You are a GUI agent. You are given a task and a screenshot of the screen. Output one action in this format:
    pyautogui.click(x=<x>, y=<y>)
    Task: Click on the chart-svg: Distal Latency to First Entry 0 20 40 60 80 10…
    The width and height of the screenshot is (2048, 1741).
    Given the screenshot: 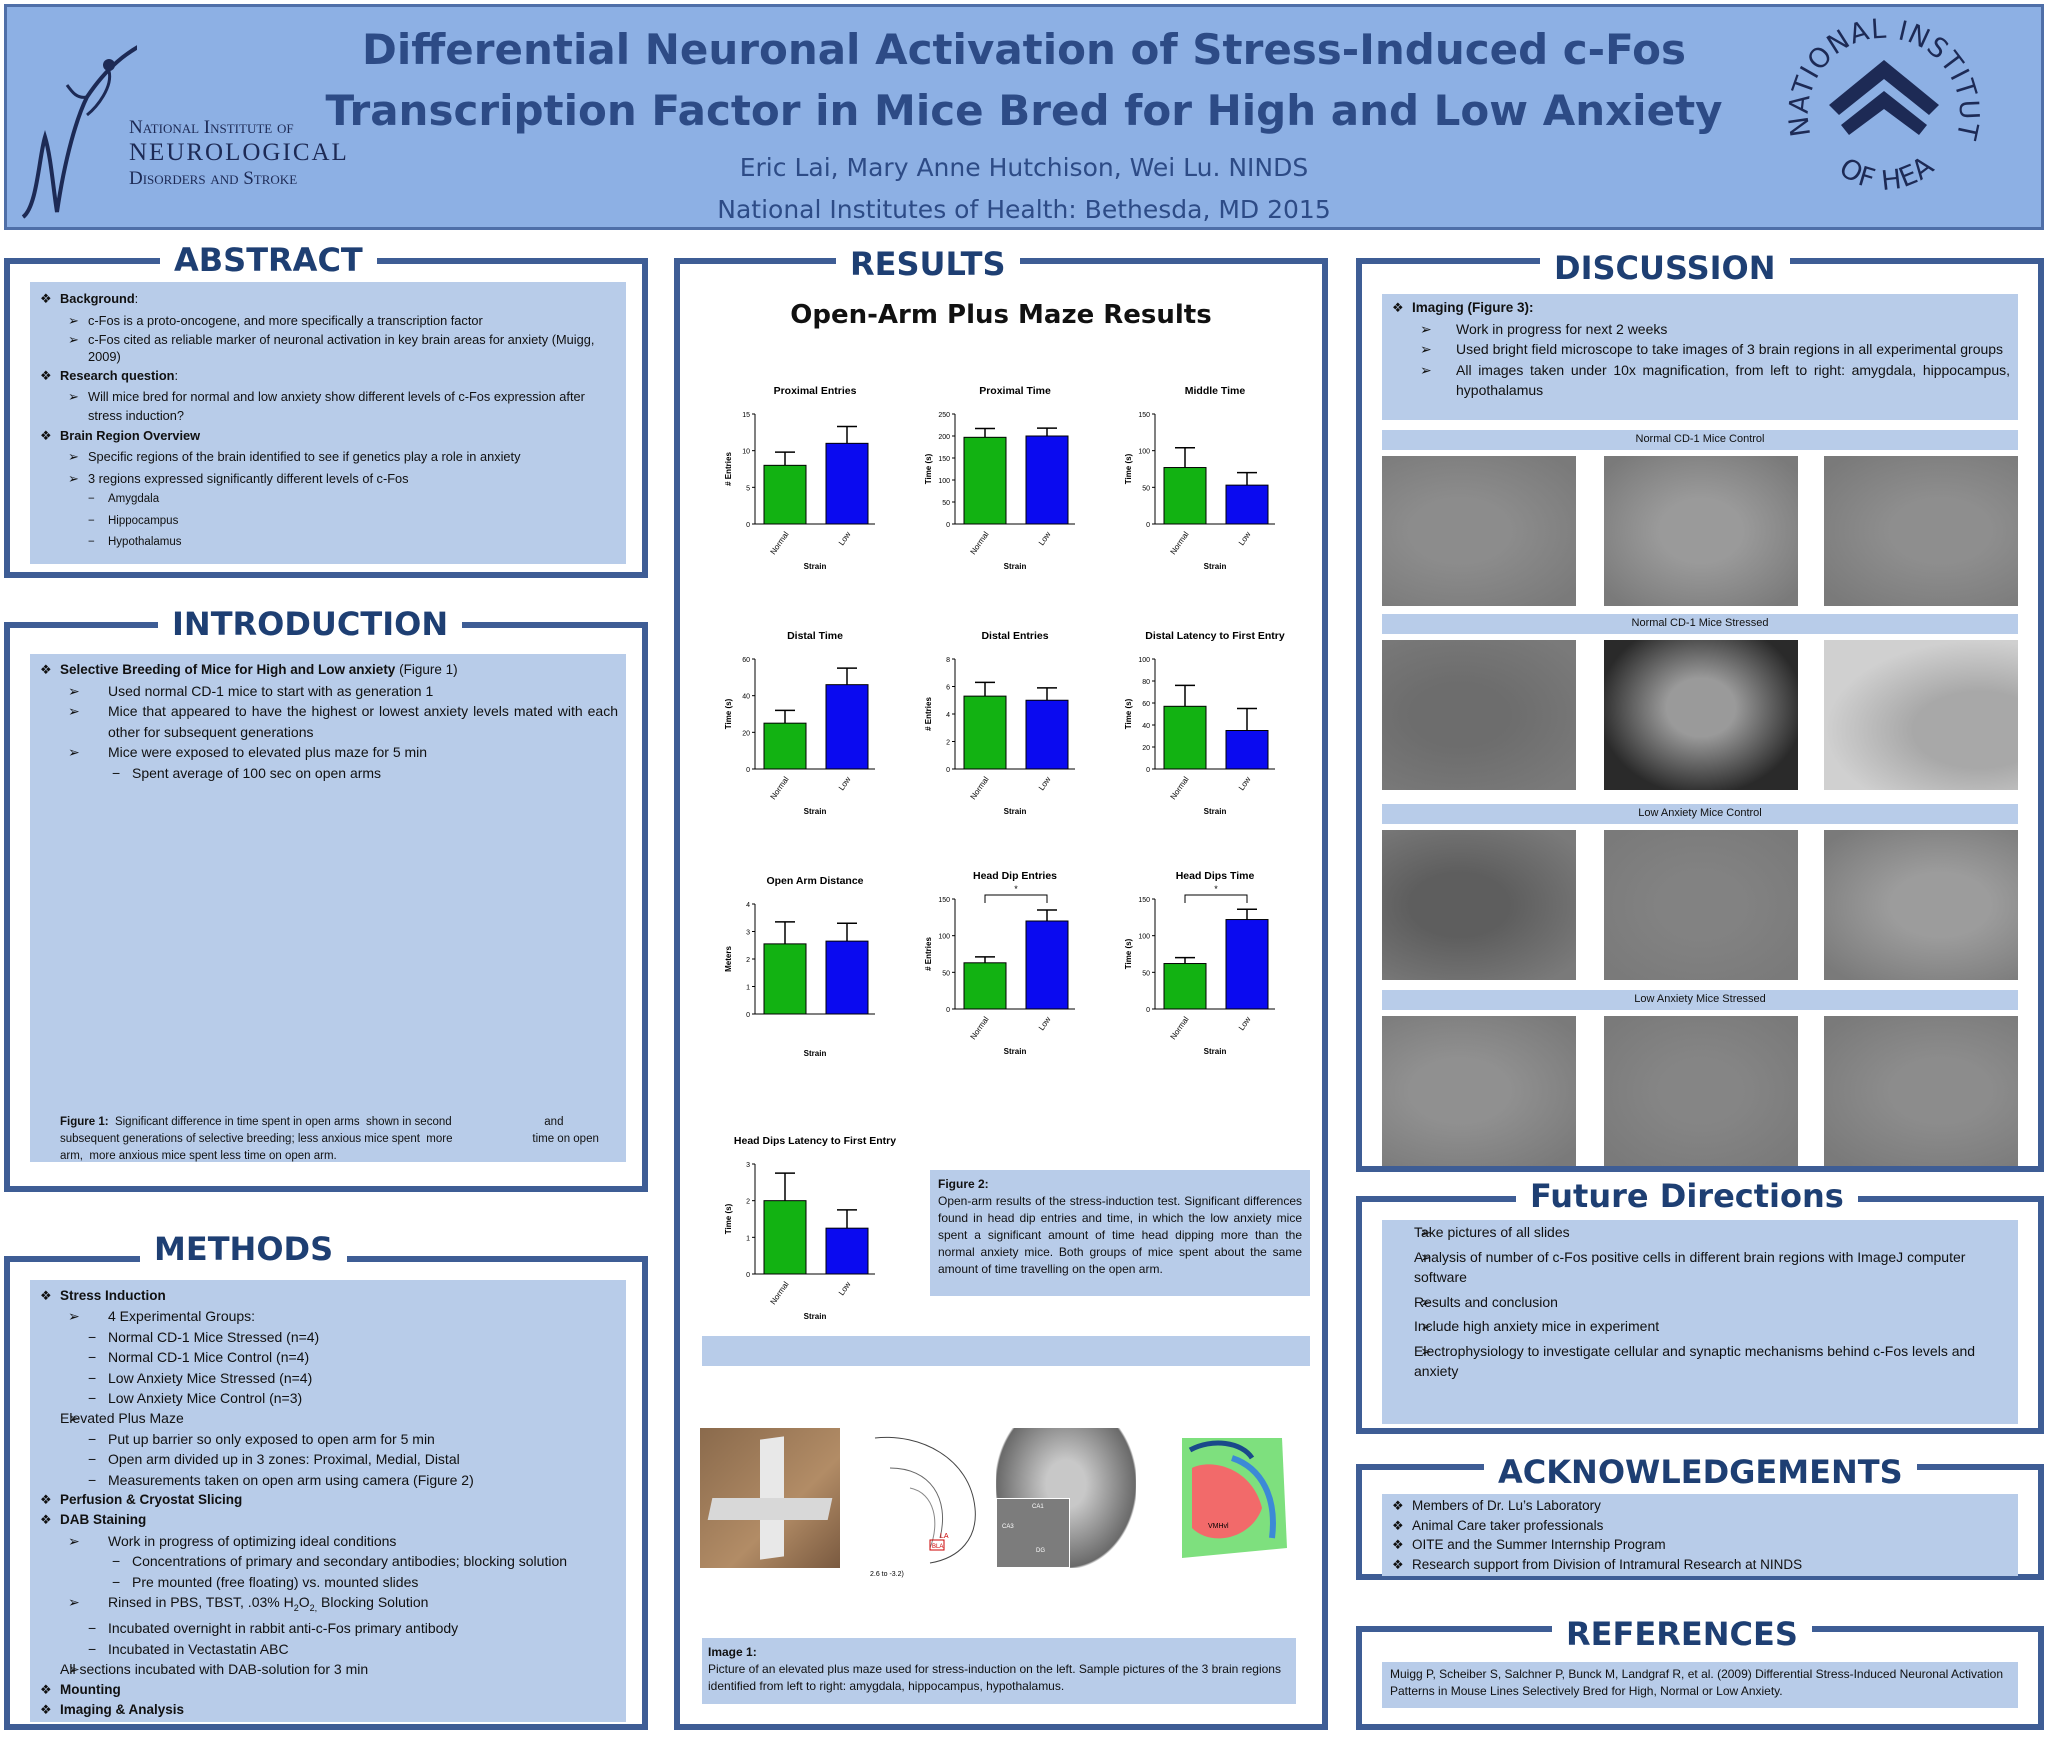 What is the action you would take?
    pyautogui.click(x=1204, y=723)
    